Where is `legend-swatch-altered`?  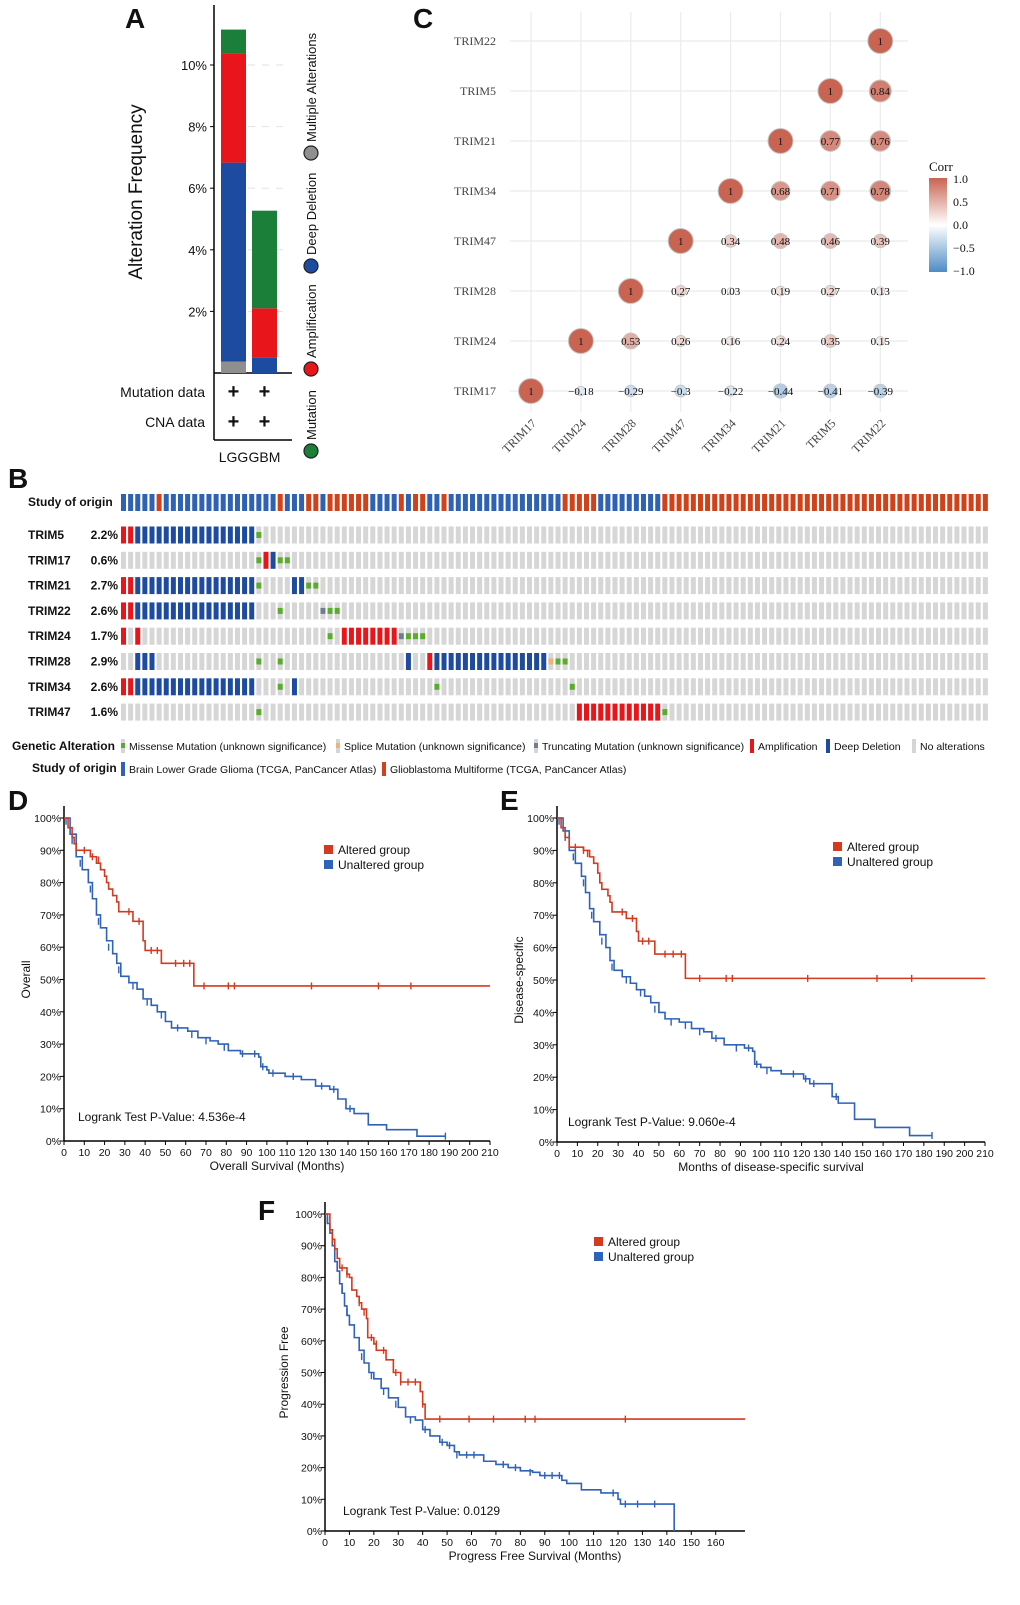 legend-swatch-altered is located at coordinates (598, 1241).